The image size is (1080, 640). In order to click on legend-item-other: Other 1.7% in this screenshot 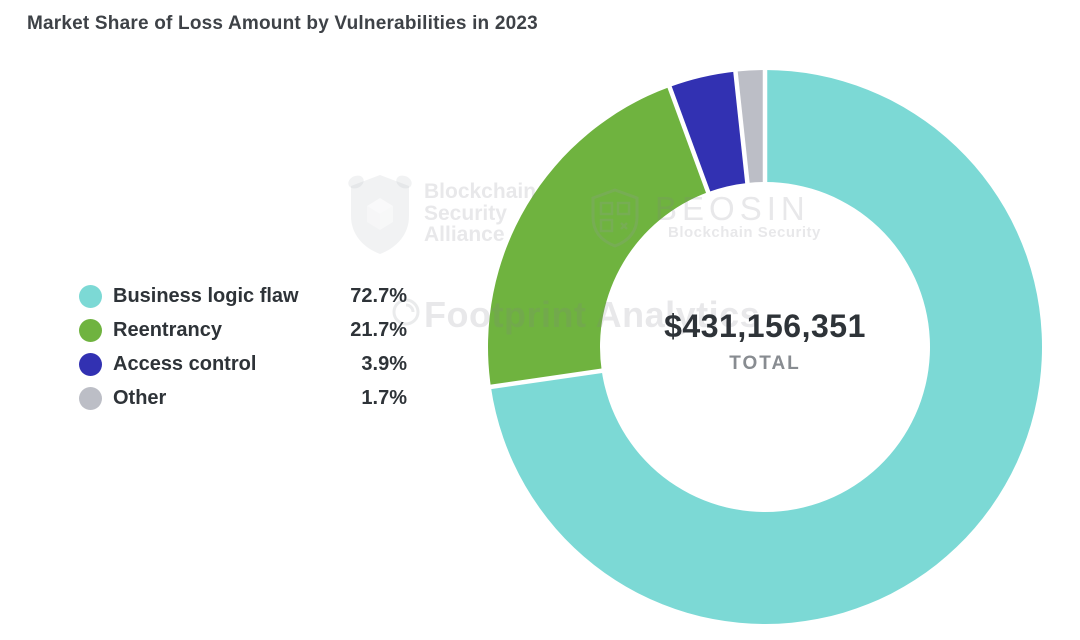, I will do `click(243, 398)`.